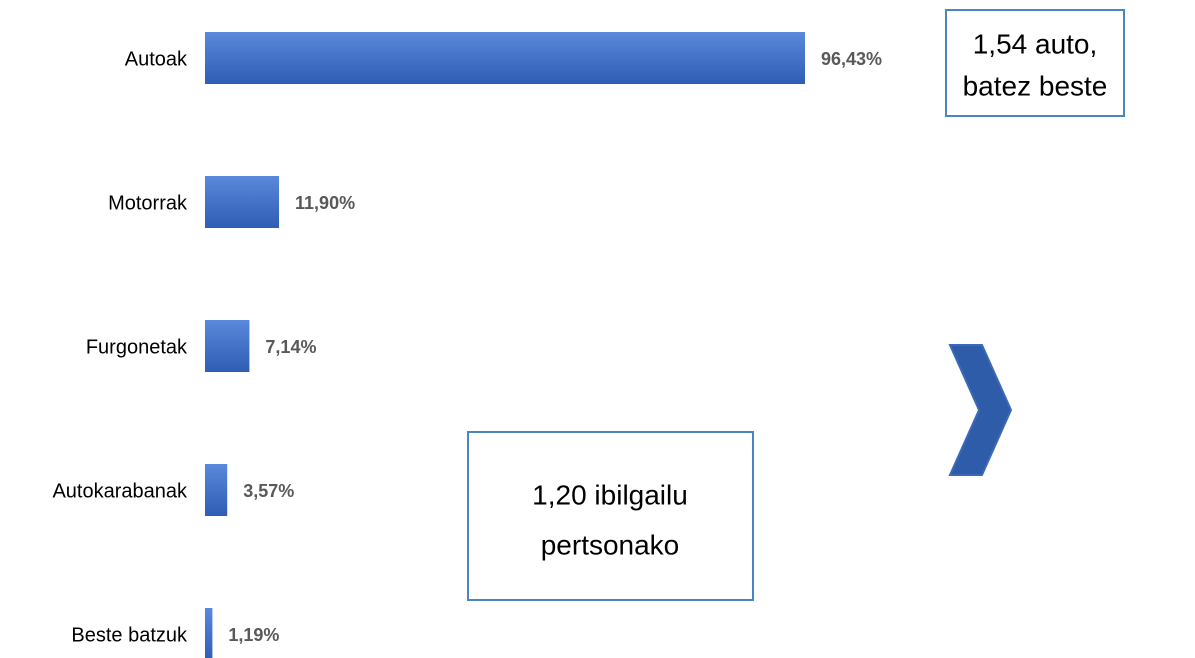  What do you see at coordinates (1035, 43) in the screenshot?
I see `annotation-text: 1,54 auto,` at bounding box center [1035, 43].